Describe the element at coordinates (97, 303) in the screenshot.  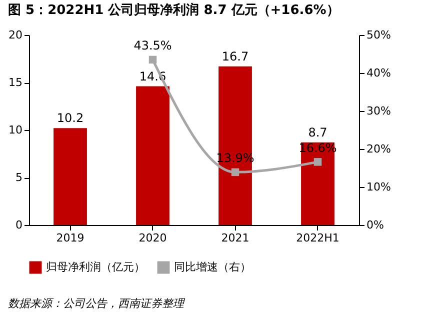
I see `source-note: 数据来源：公司公告，西南证券整理` at that location.